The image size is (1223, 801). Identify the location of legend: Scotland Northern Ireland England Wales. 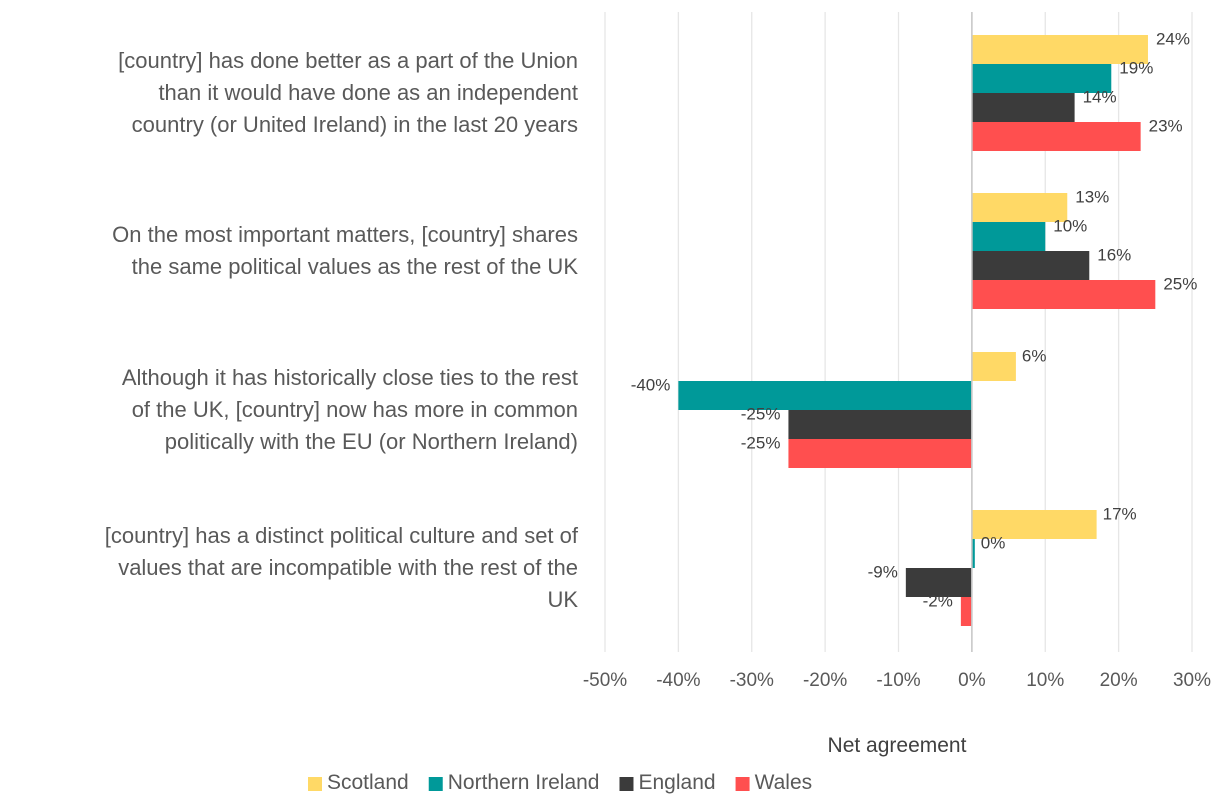
(560, 782).